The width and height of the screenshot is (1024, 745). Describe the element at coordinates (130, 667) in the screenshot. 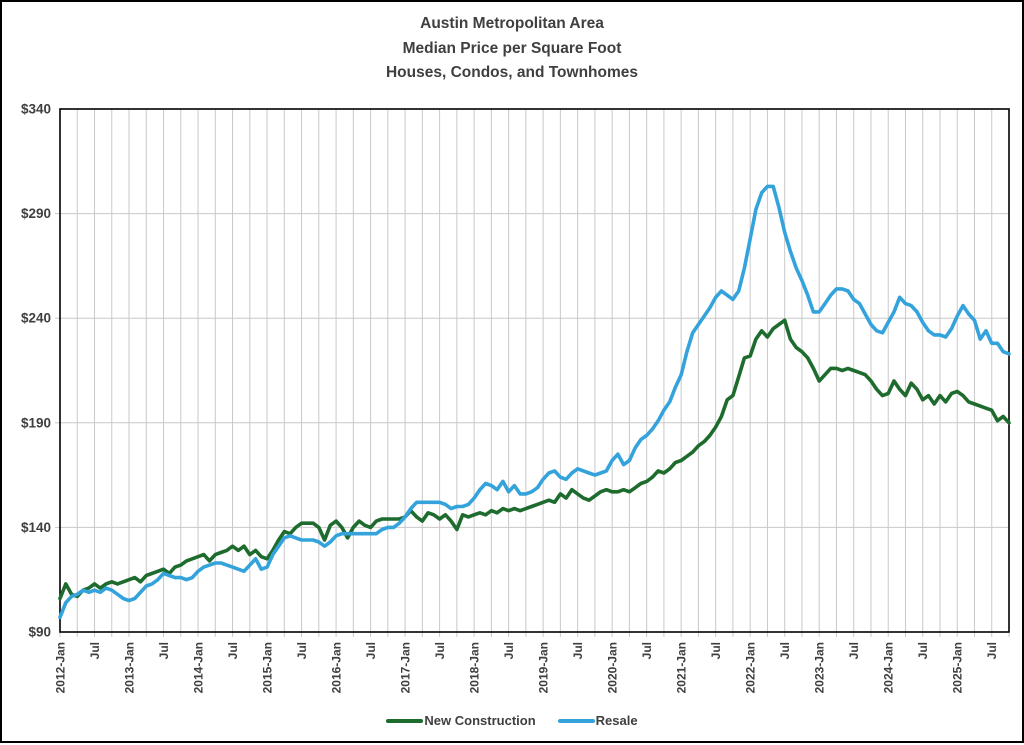

I see `svg-text: 2013-Jan` at that location.